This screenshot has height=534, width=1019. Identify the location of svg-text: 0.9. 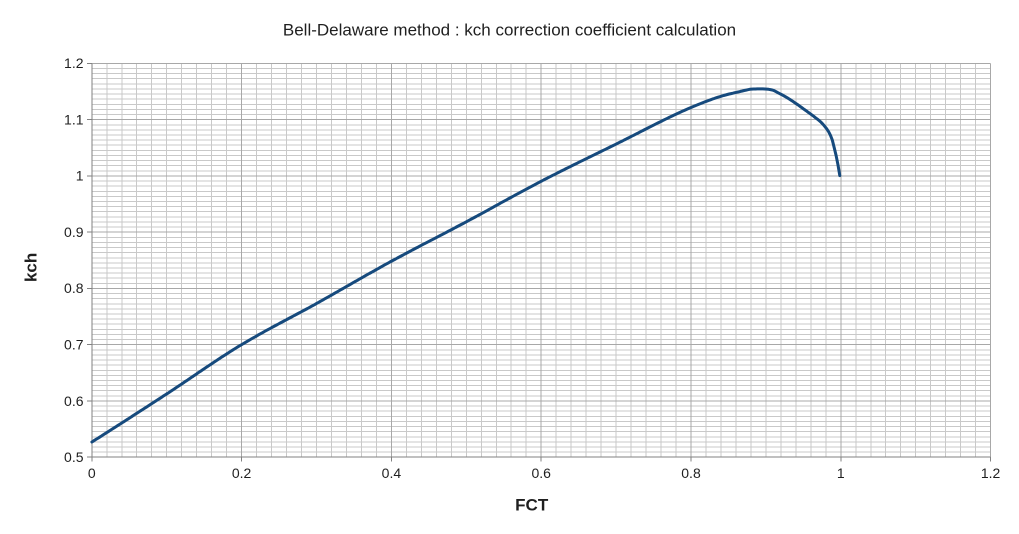
(74, 232).